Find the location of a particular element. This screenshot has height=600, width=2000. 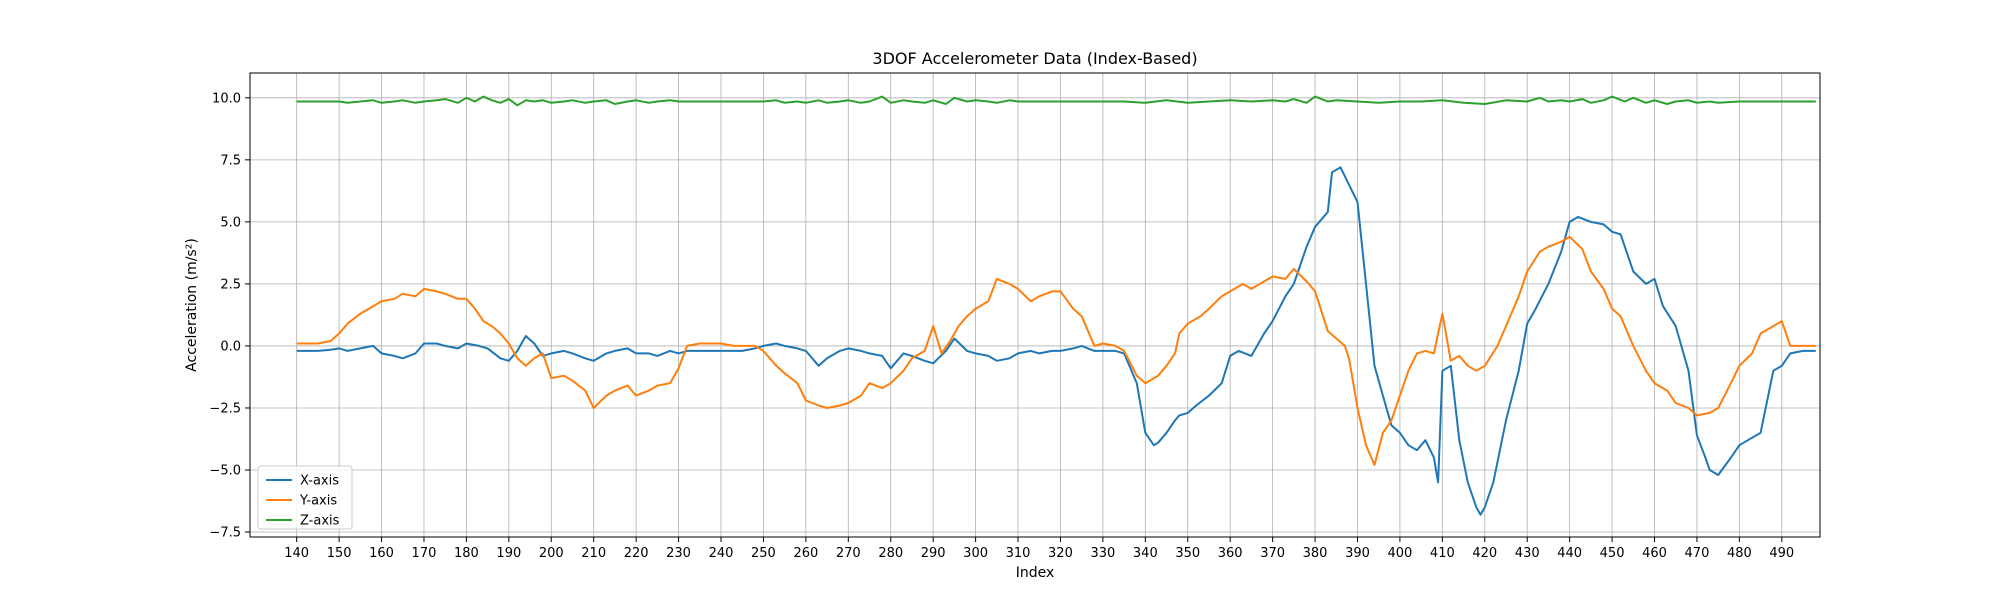

y-tick-label: 2.5 is located at coordinates (230, 284).